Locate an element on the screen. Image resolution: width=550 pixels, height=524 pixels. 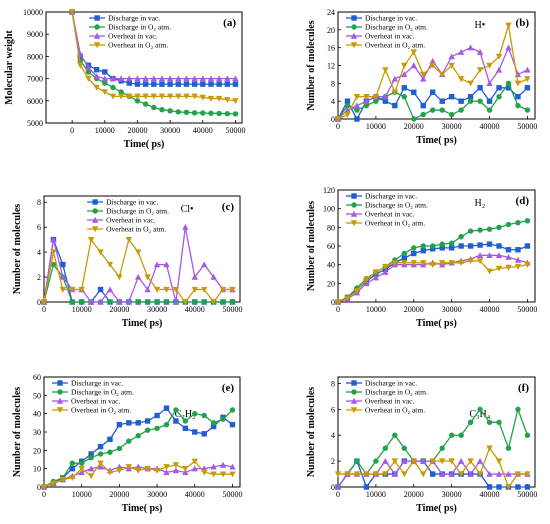
y-tick-label: 50 is located at coordinates (37, 395).